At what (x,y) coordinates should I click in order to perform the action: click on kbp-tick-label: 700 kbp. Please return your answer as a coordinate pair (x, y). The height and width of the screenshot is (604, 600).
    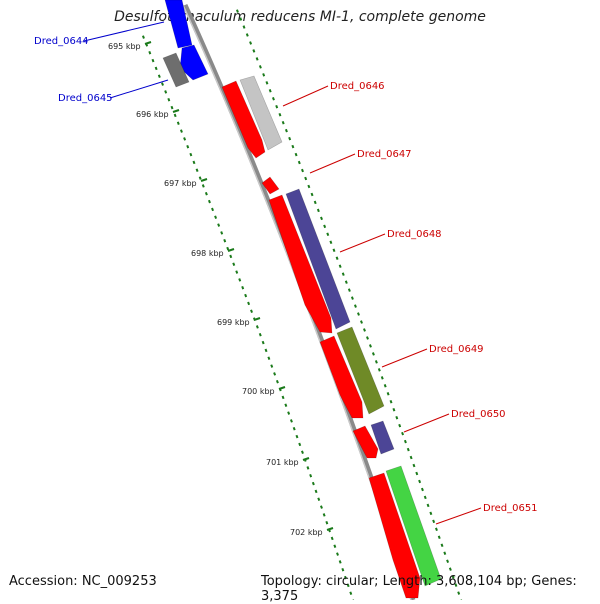
    Looking at the image, I should click on (258, 391).